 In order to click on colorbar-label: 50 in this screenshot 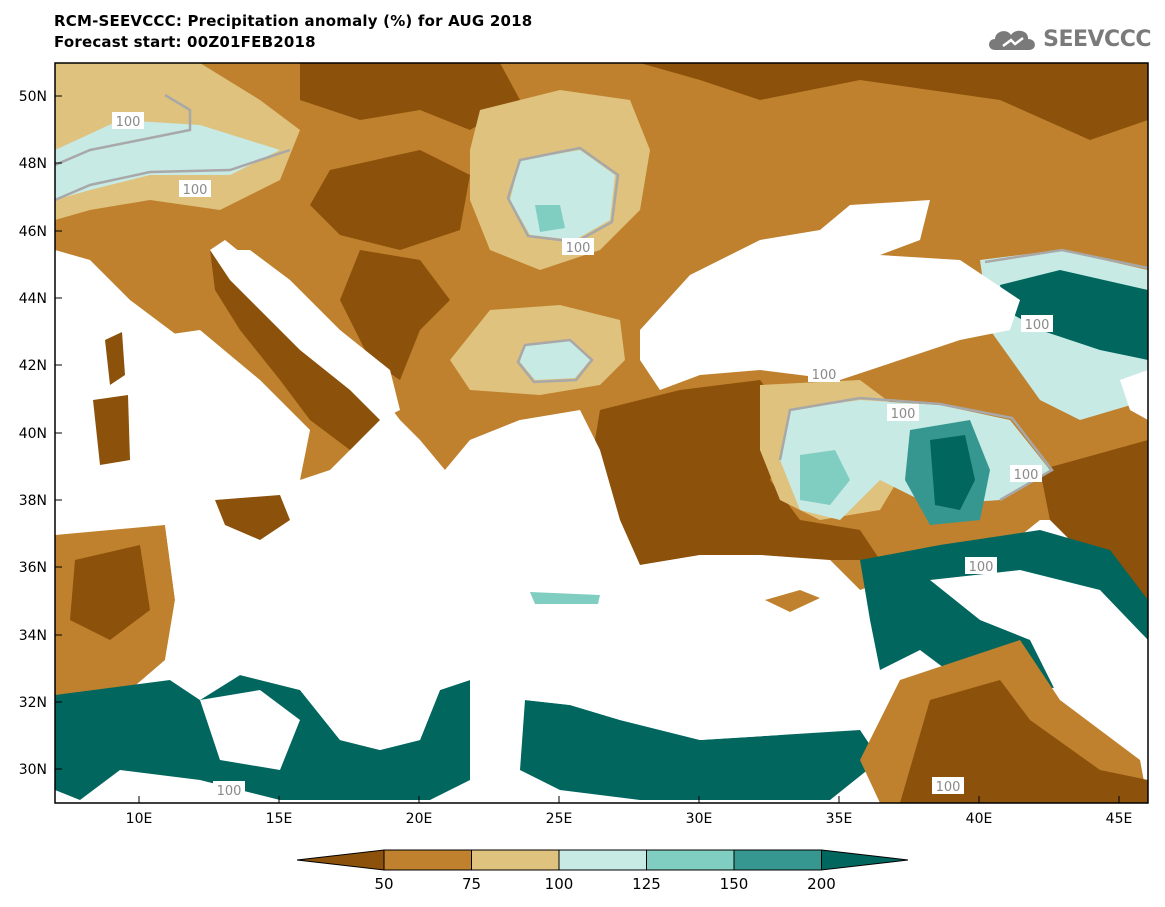, I will do `click(383, 884)`.